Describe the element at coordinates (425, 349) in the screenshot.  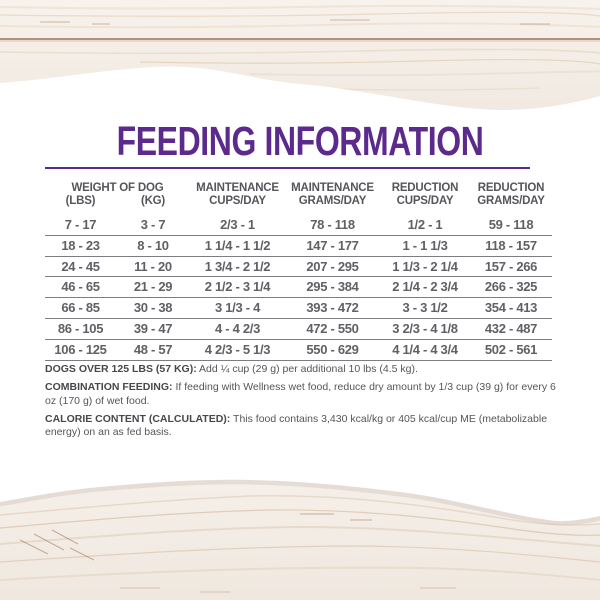
I see `cell: 4 1/4 - 4 3/4` at that location.